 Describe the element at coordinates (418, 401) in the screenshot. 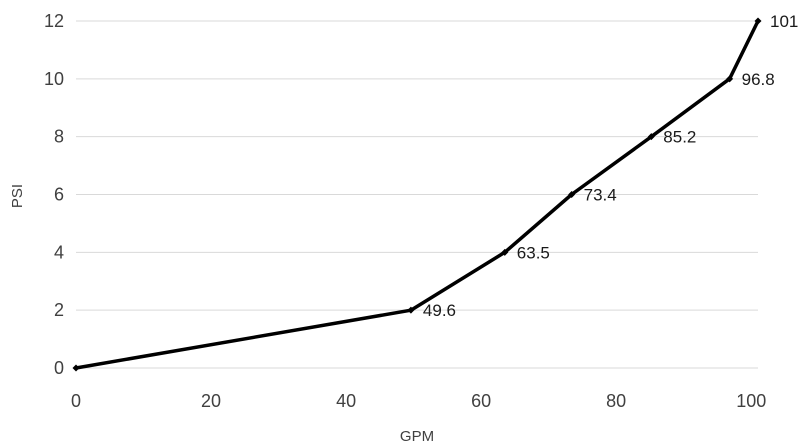

I see `x-axis-ticks: 0 20 40 60 80 100` at that location.